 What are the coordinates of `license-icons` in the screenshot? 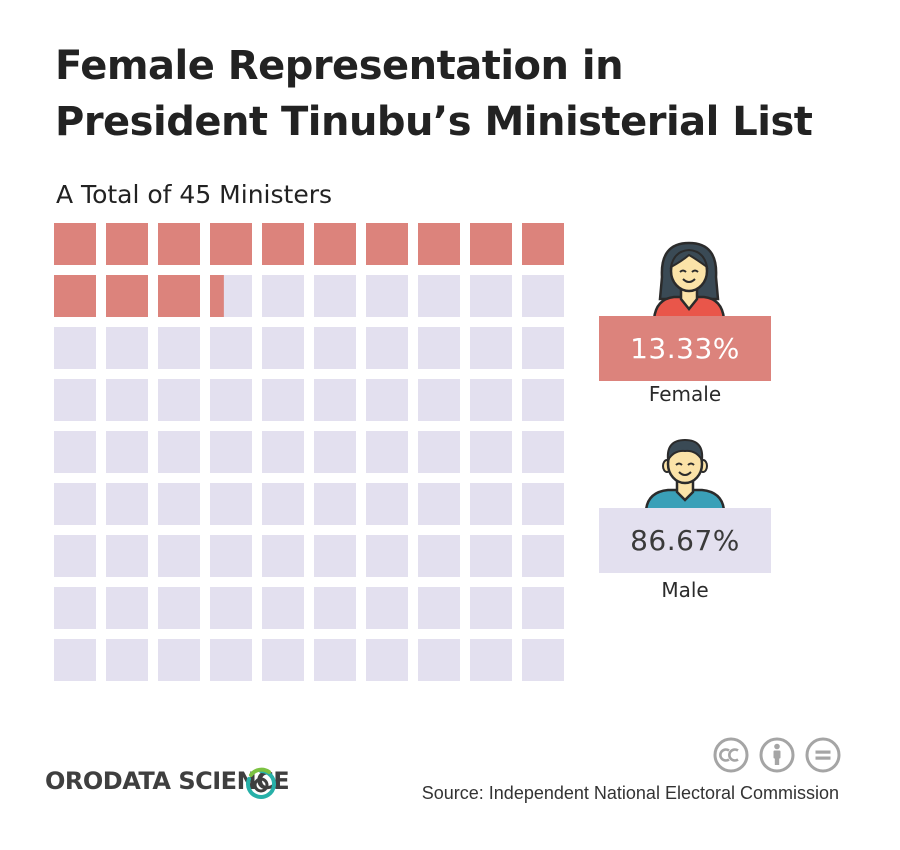 It's located at (777, 755).